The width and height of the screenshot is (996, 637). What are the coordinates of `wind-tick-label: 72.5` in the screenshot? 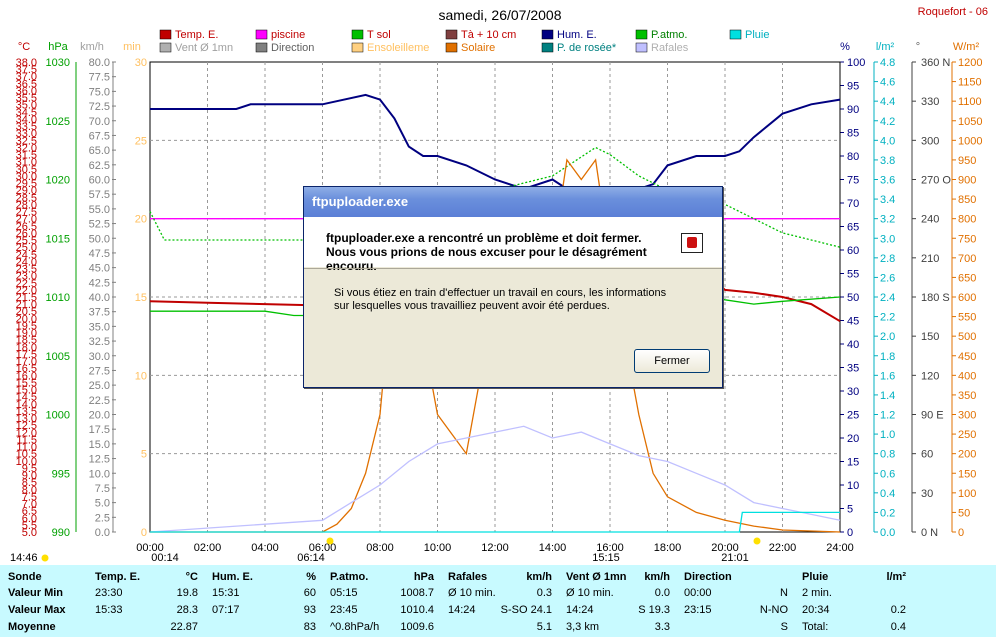 It's located at (99, 107).